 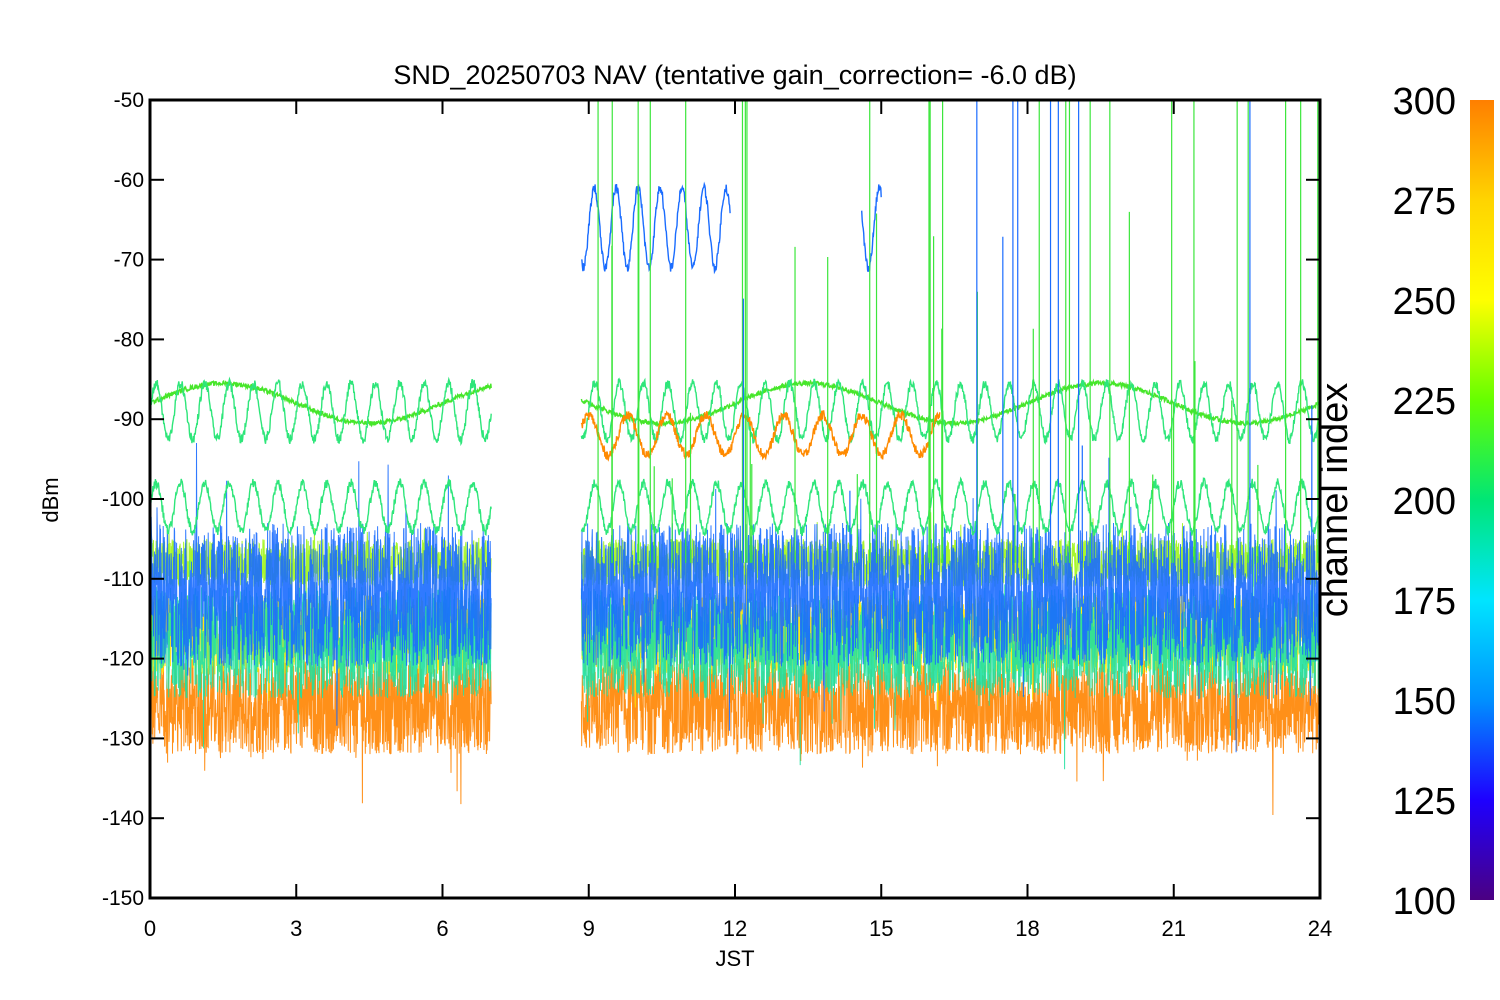 I want to click on colorbar-tick-label: 300, so click(x=1424, y=102).